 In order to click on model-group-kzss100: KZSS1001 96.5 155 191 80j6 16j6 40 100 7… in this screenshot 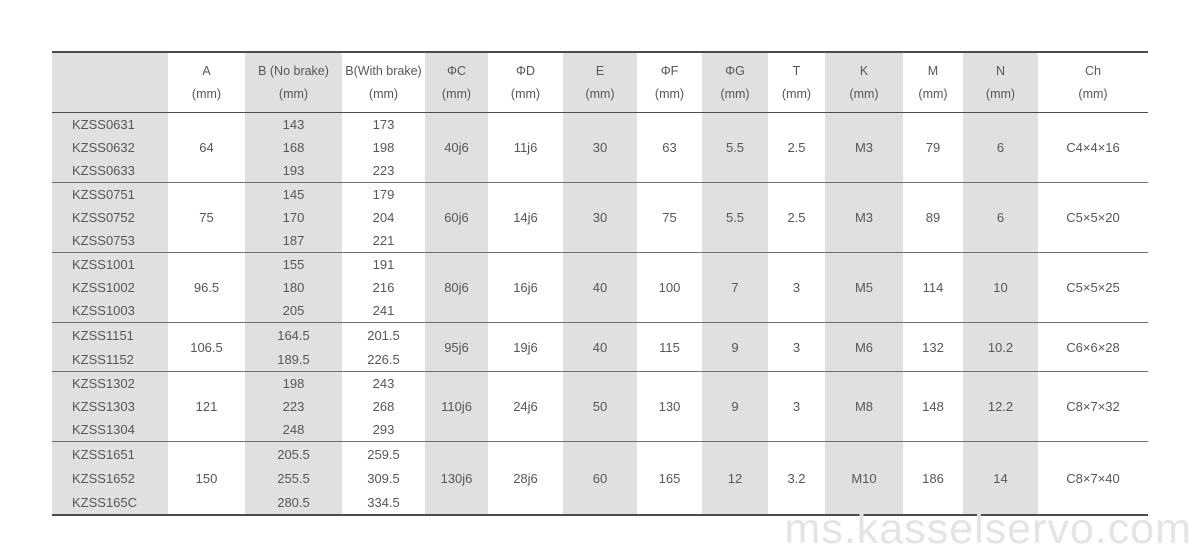, I will do `click(600, 287)`.